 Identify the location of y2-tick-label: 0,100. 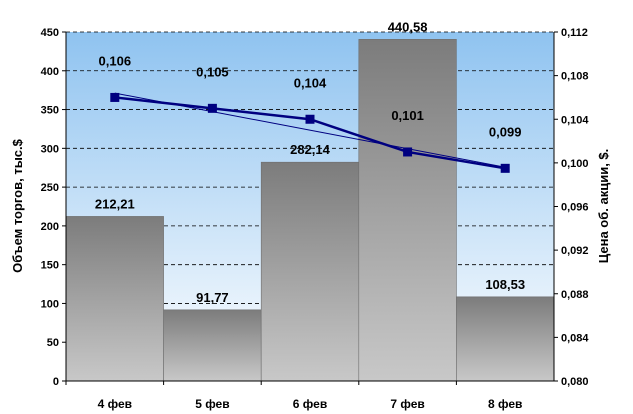
(575, 164).